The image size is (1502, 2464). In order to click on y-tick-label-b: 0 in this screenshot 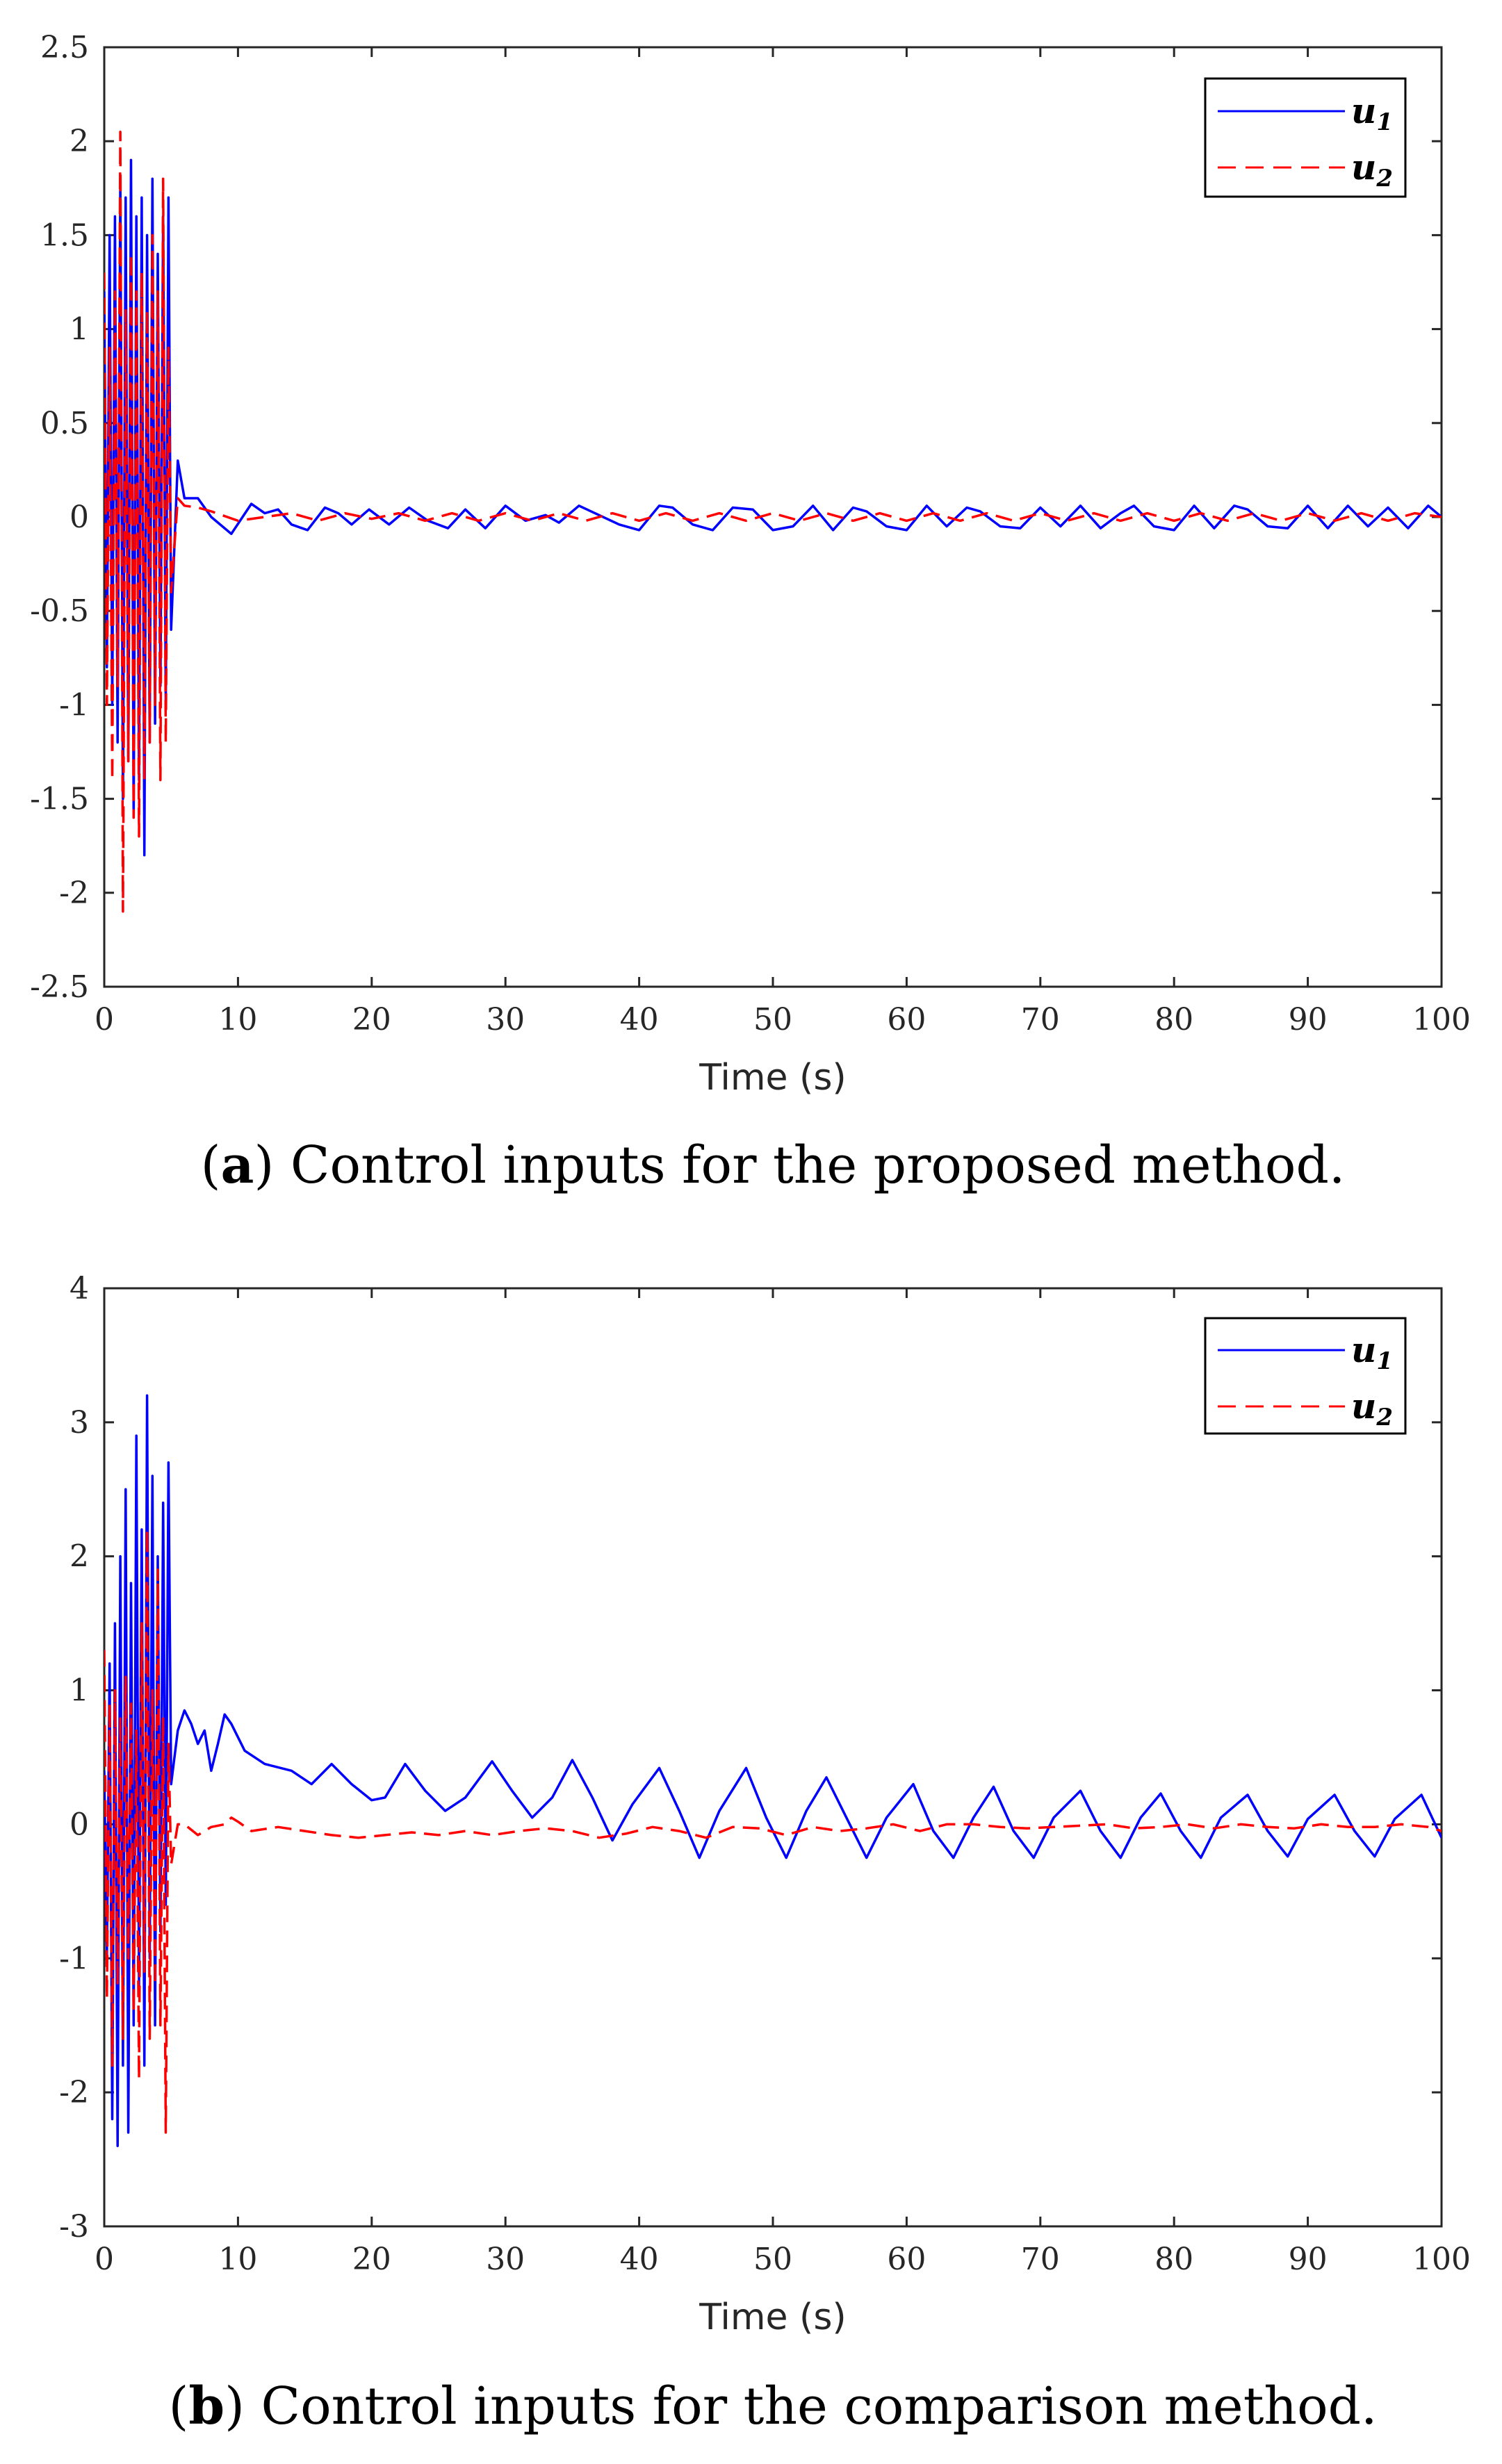, I will do `click(79, 1824)`.